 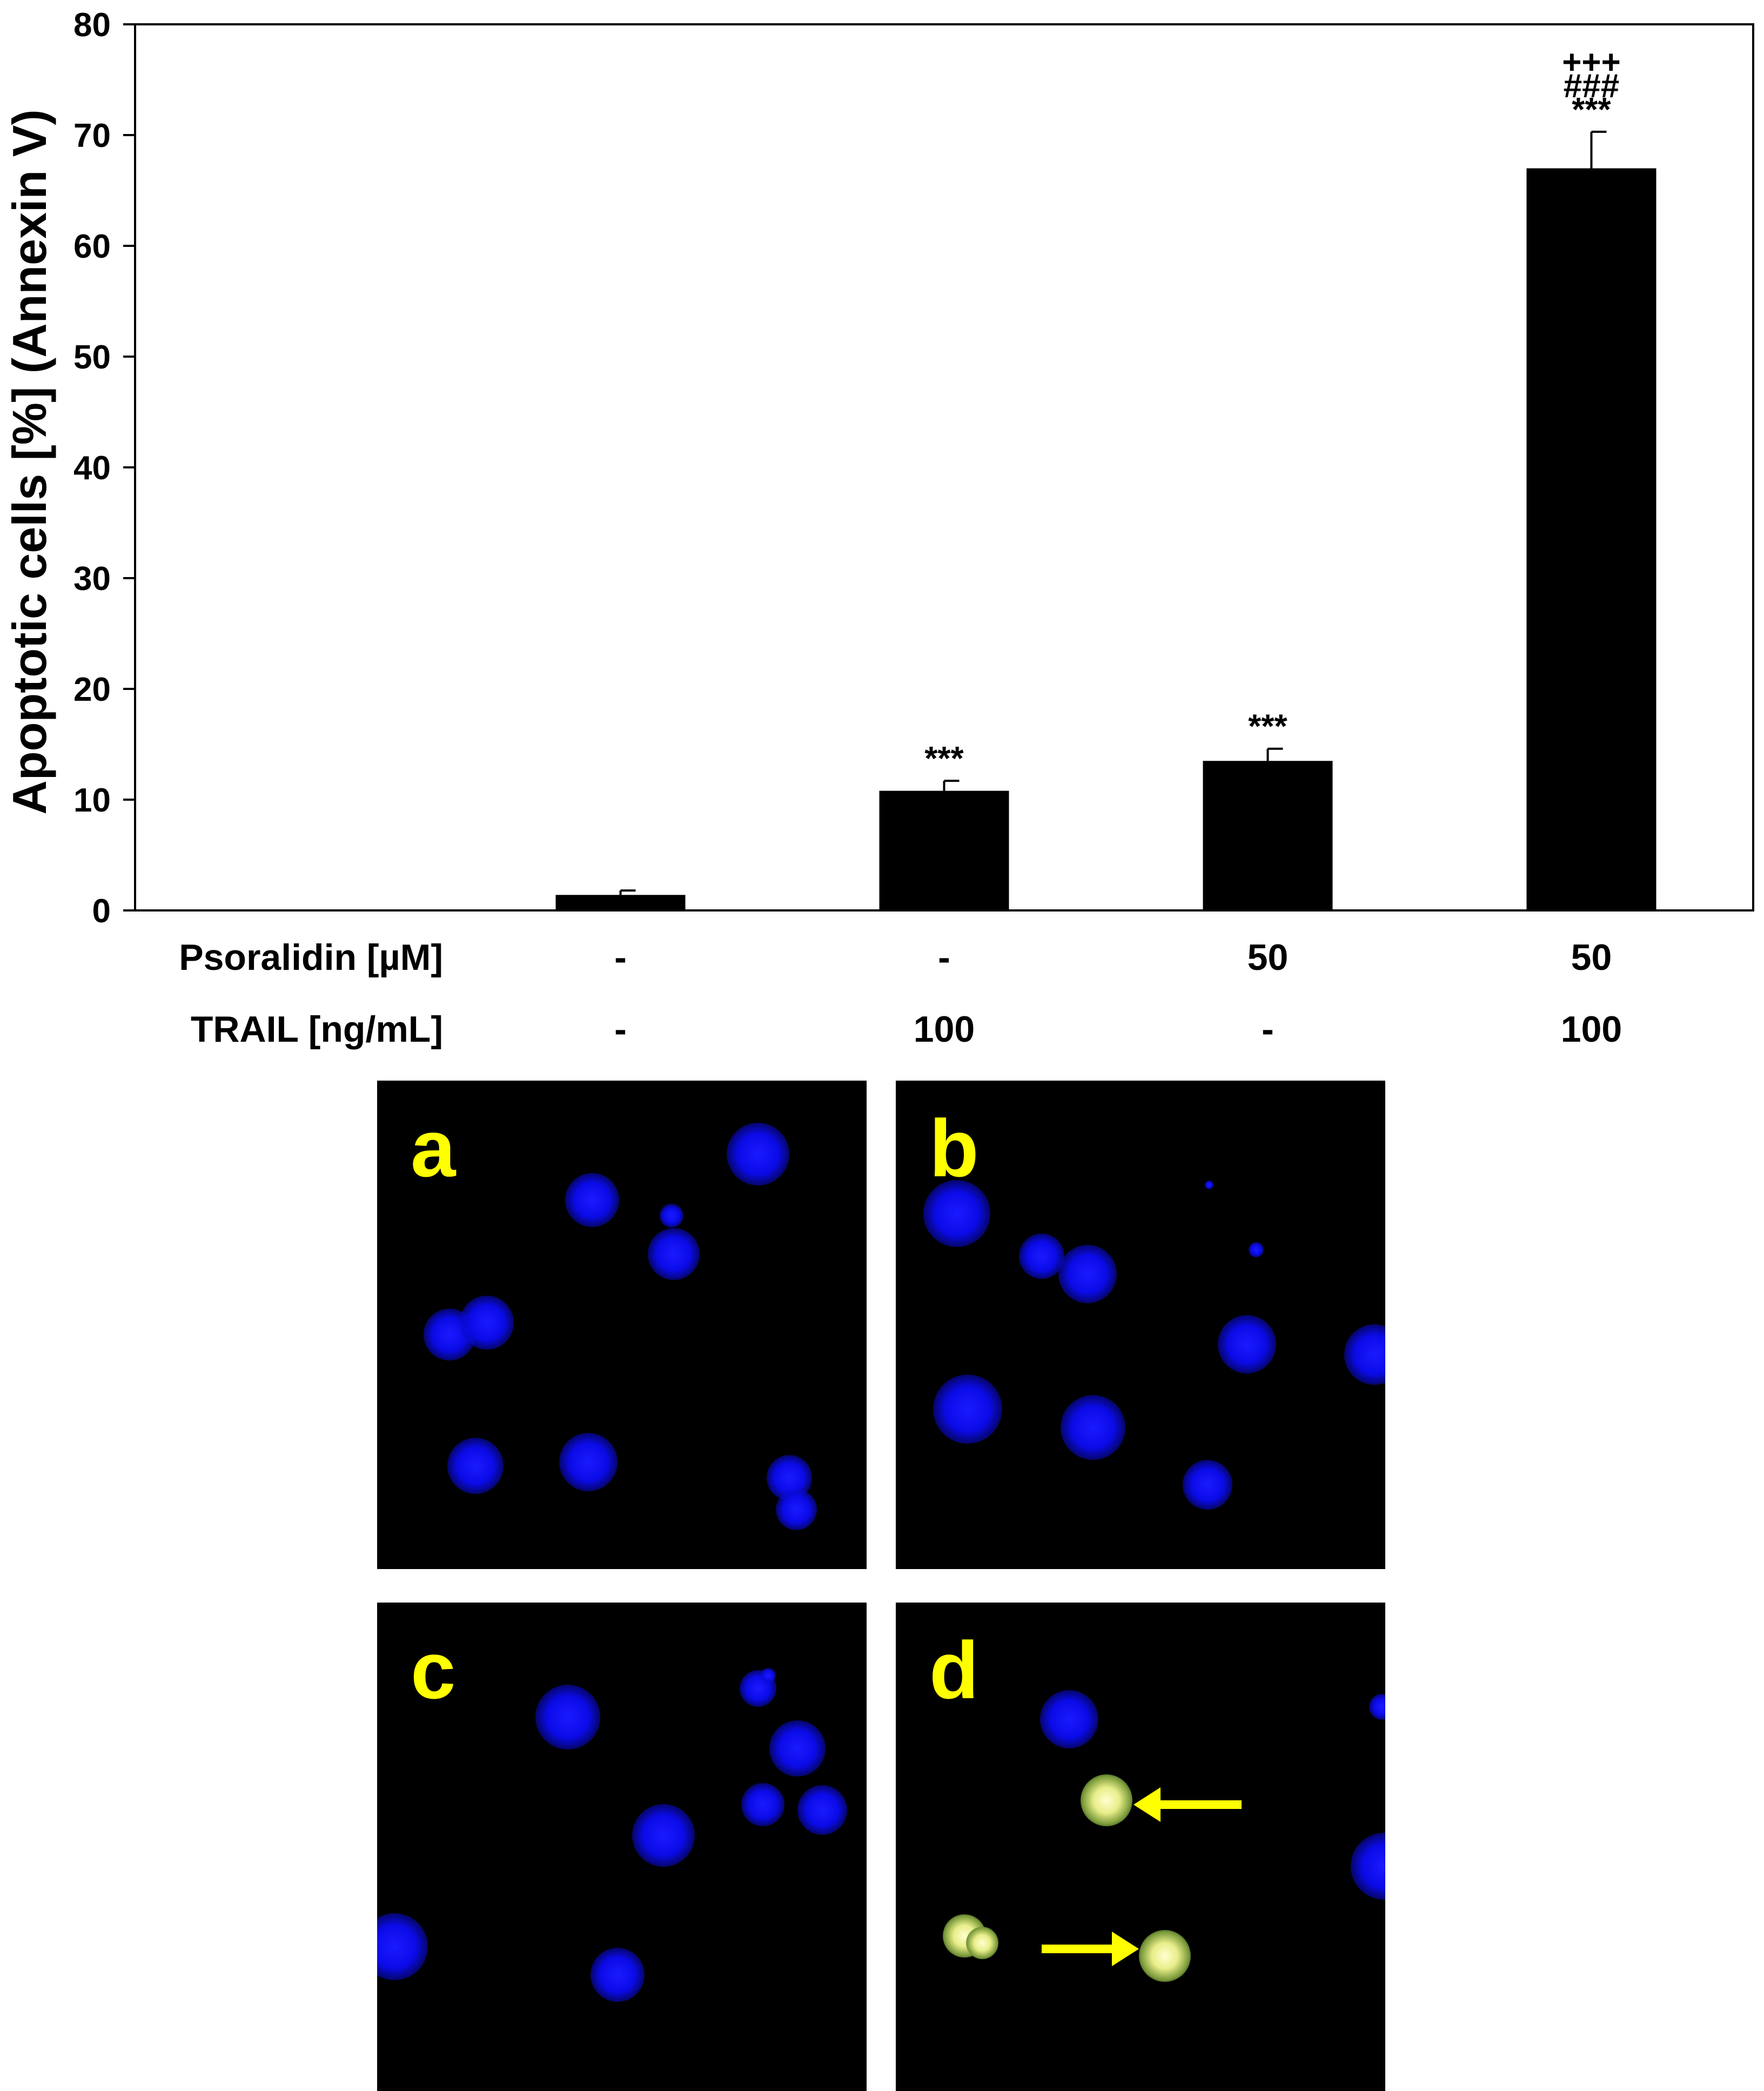 I want to click on arrow-overlay, so click(x=1142, y=1876).